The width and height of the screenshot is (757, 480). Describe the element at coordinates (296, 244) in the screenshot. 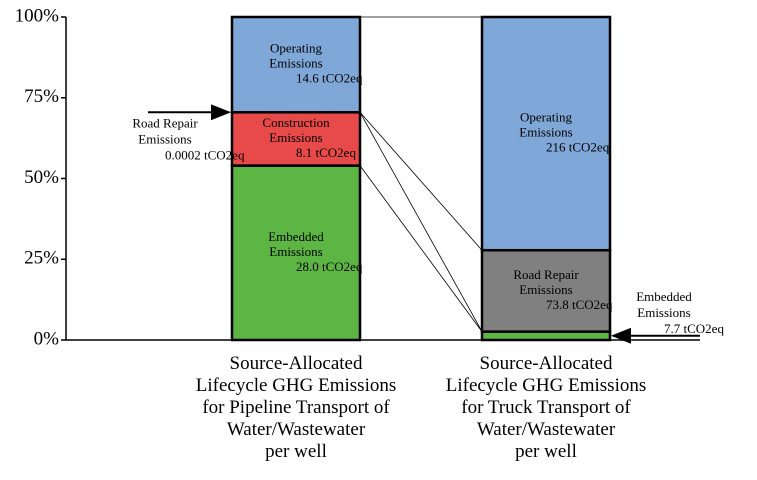

I see `segment-label: Embedded Emissions` at that location.